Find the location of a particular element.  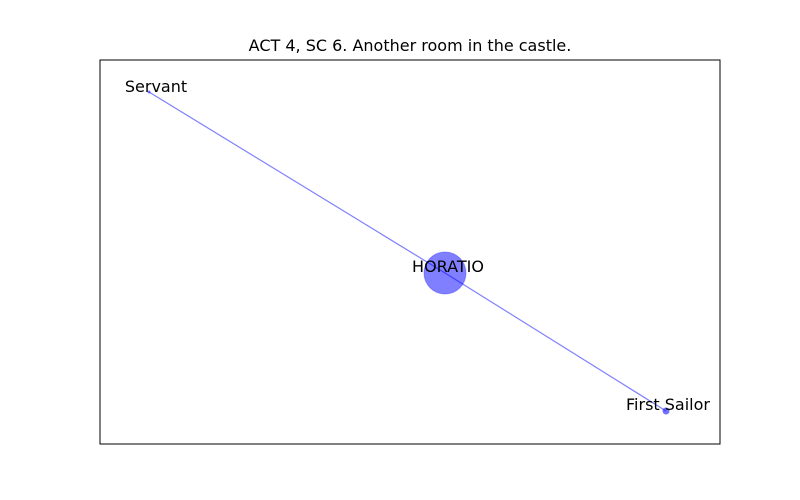

edge-horatio-first-sailor is located at coordinates (555, 342).